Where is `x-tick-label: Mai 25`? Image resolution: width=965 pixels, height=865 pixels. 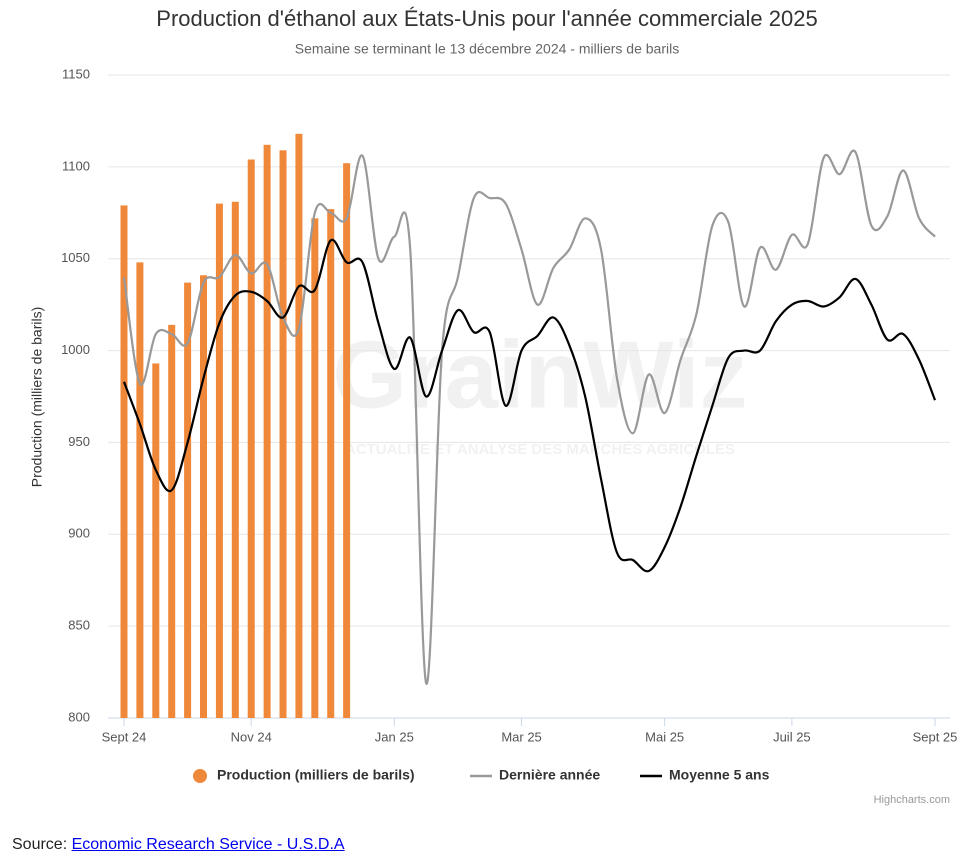
x-tick-label: Mai 25 is located at coordinates (664, 736).